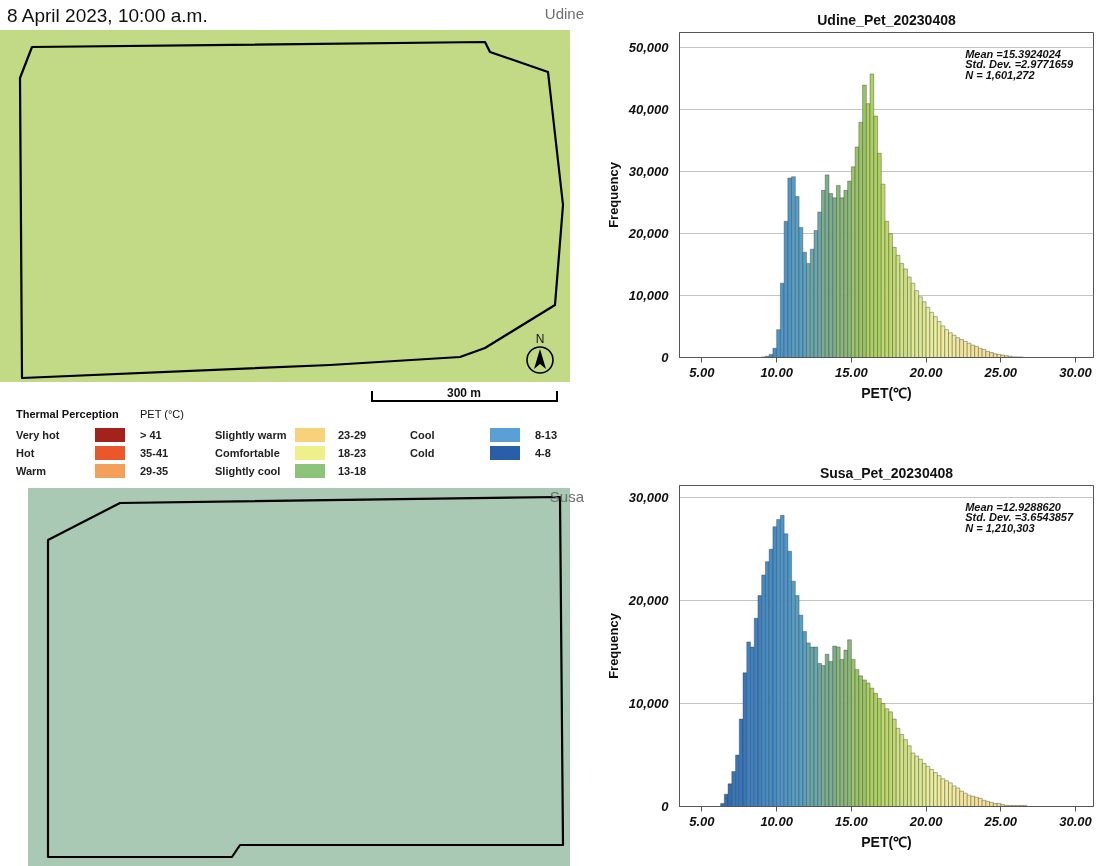  Describe the element at coordinates (25, 453) in the screenshot. I see `category-label: Hot` at that location.